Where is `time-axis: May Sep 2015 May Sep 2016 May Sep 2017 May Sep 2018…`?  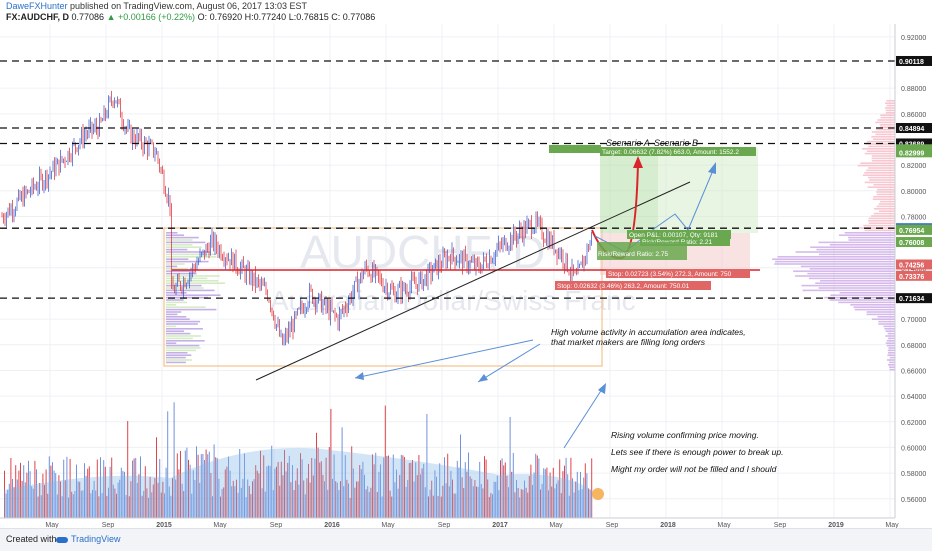 time-axis: May Sep 2015 May Sep 2016 May Sep 2017 May Sep 2018… is located at coordinates (472, 525).